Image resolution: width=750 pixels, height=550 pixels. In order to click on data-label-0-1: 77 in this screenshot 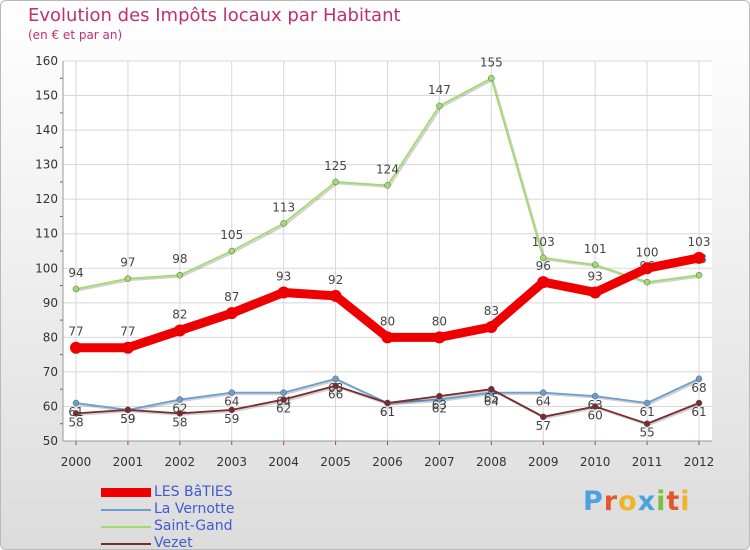, I will do `click(127, 332)`.